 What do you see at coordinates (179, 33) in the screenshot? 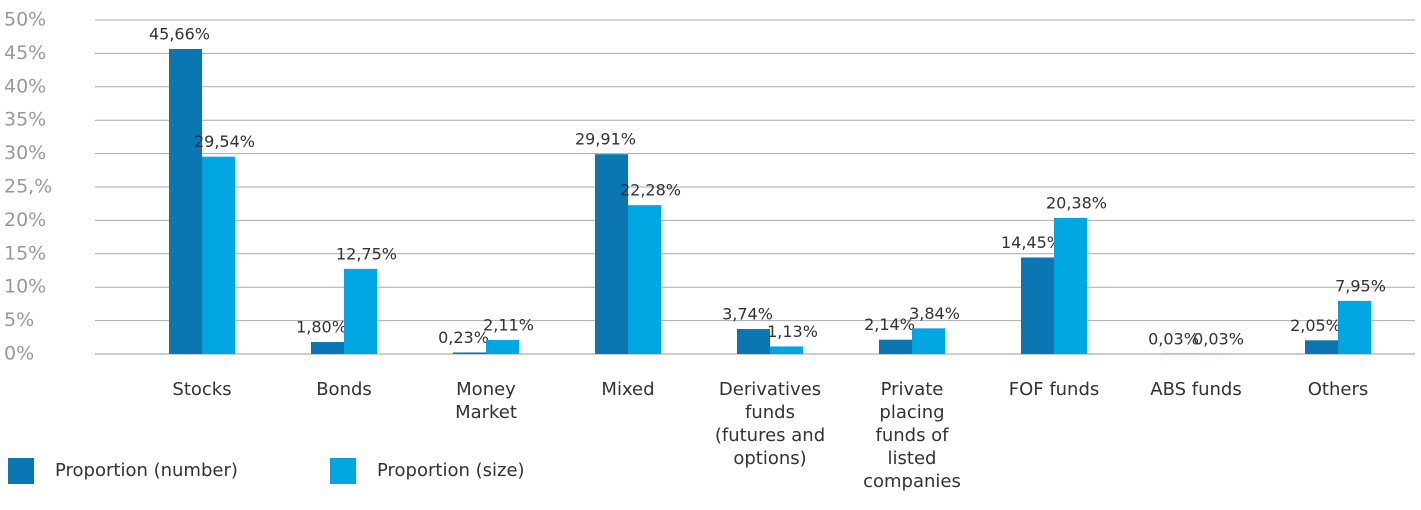
I see `data-label: 45,66%` at bounding box center [179, 33].